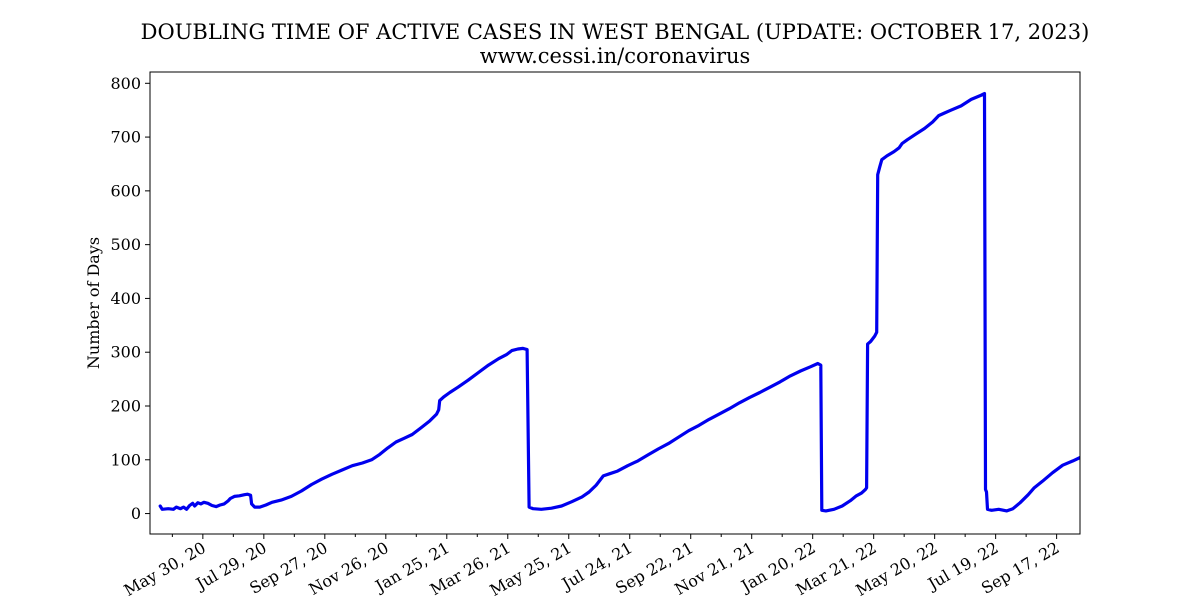 The height and width of the screenshot is (600, 1200). I want to click on y-tick-label: 200, so click(125, 405).